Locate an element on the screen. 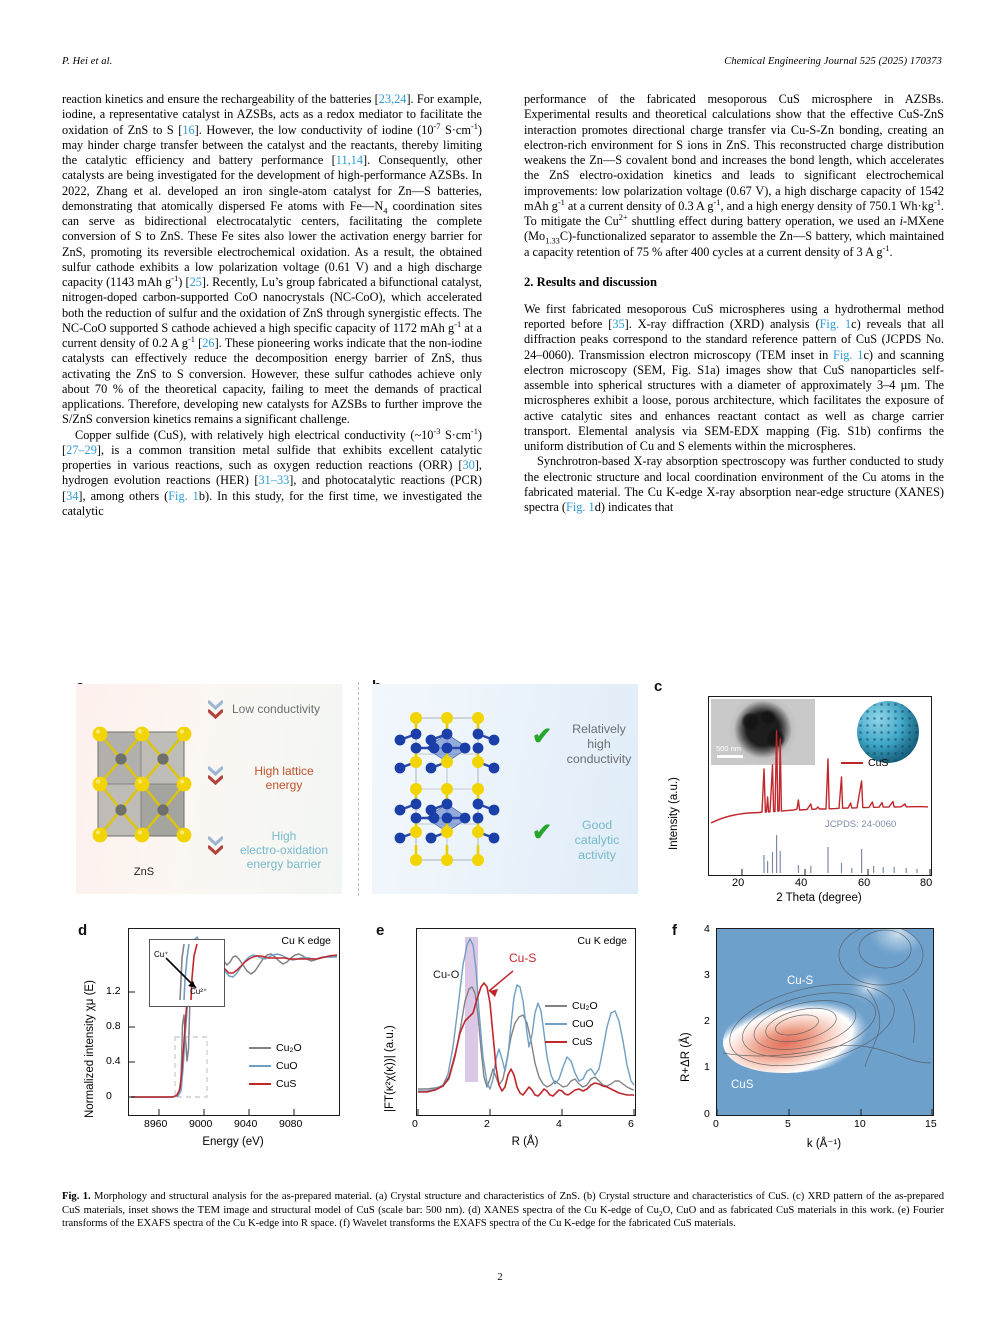 The width and height of the screenshot is (1000, 1333). panel-a-annotation-3: High electro-oxidation energy barrier is located at coordinates (284, 850).